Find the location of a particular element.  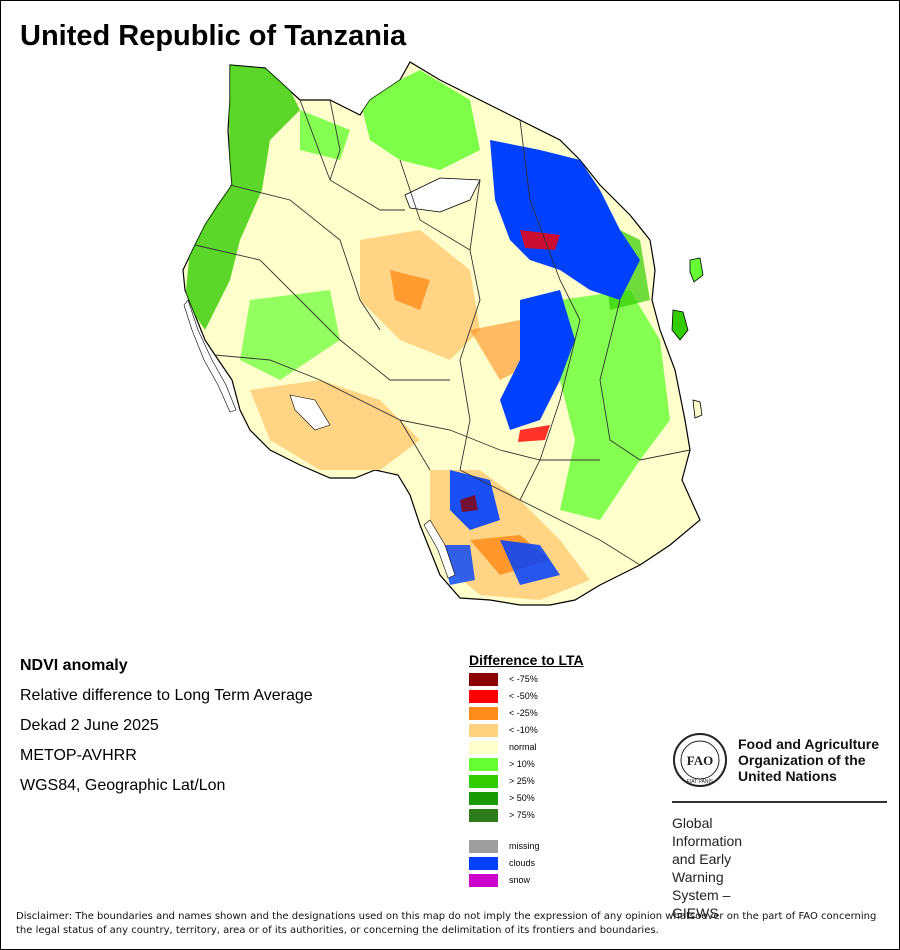

legend-class-row: > 75% is located at coordinates (526, 815).